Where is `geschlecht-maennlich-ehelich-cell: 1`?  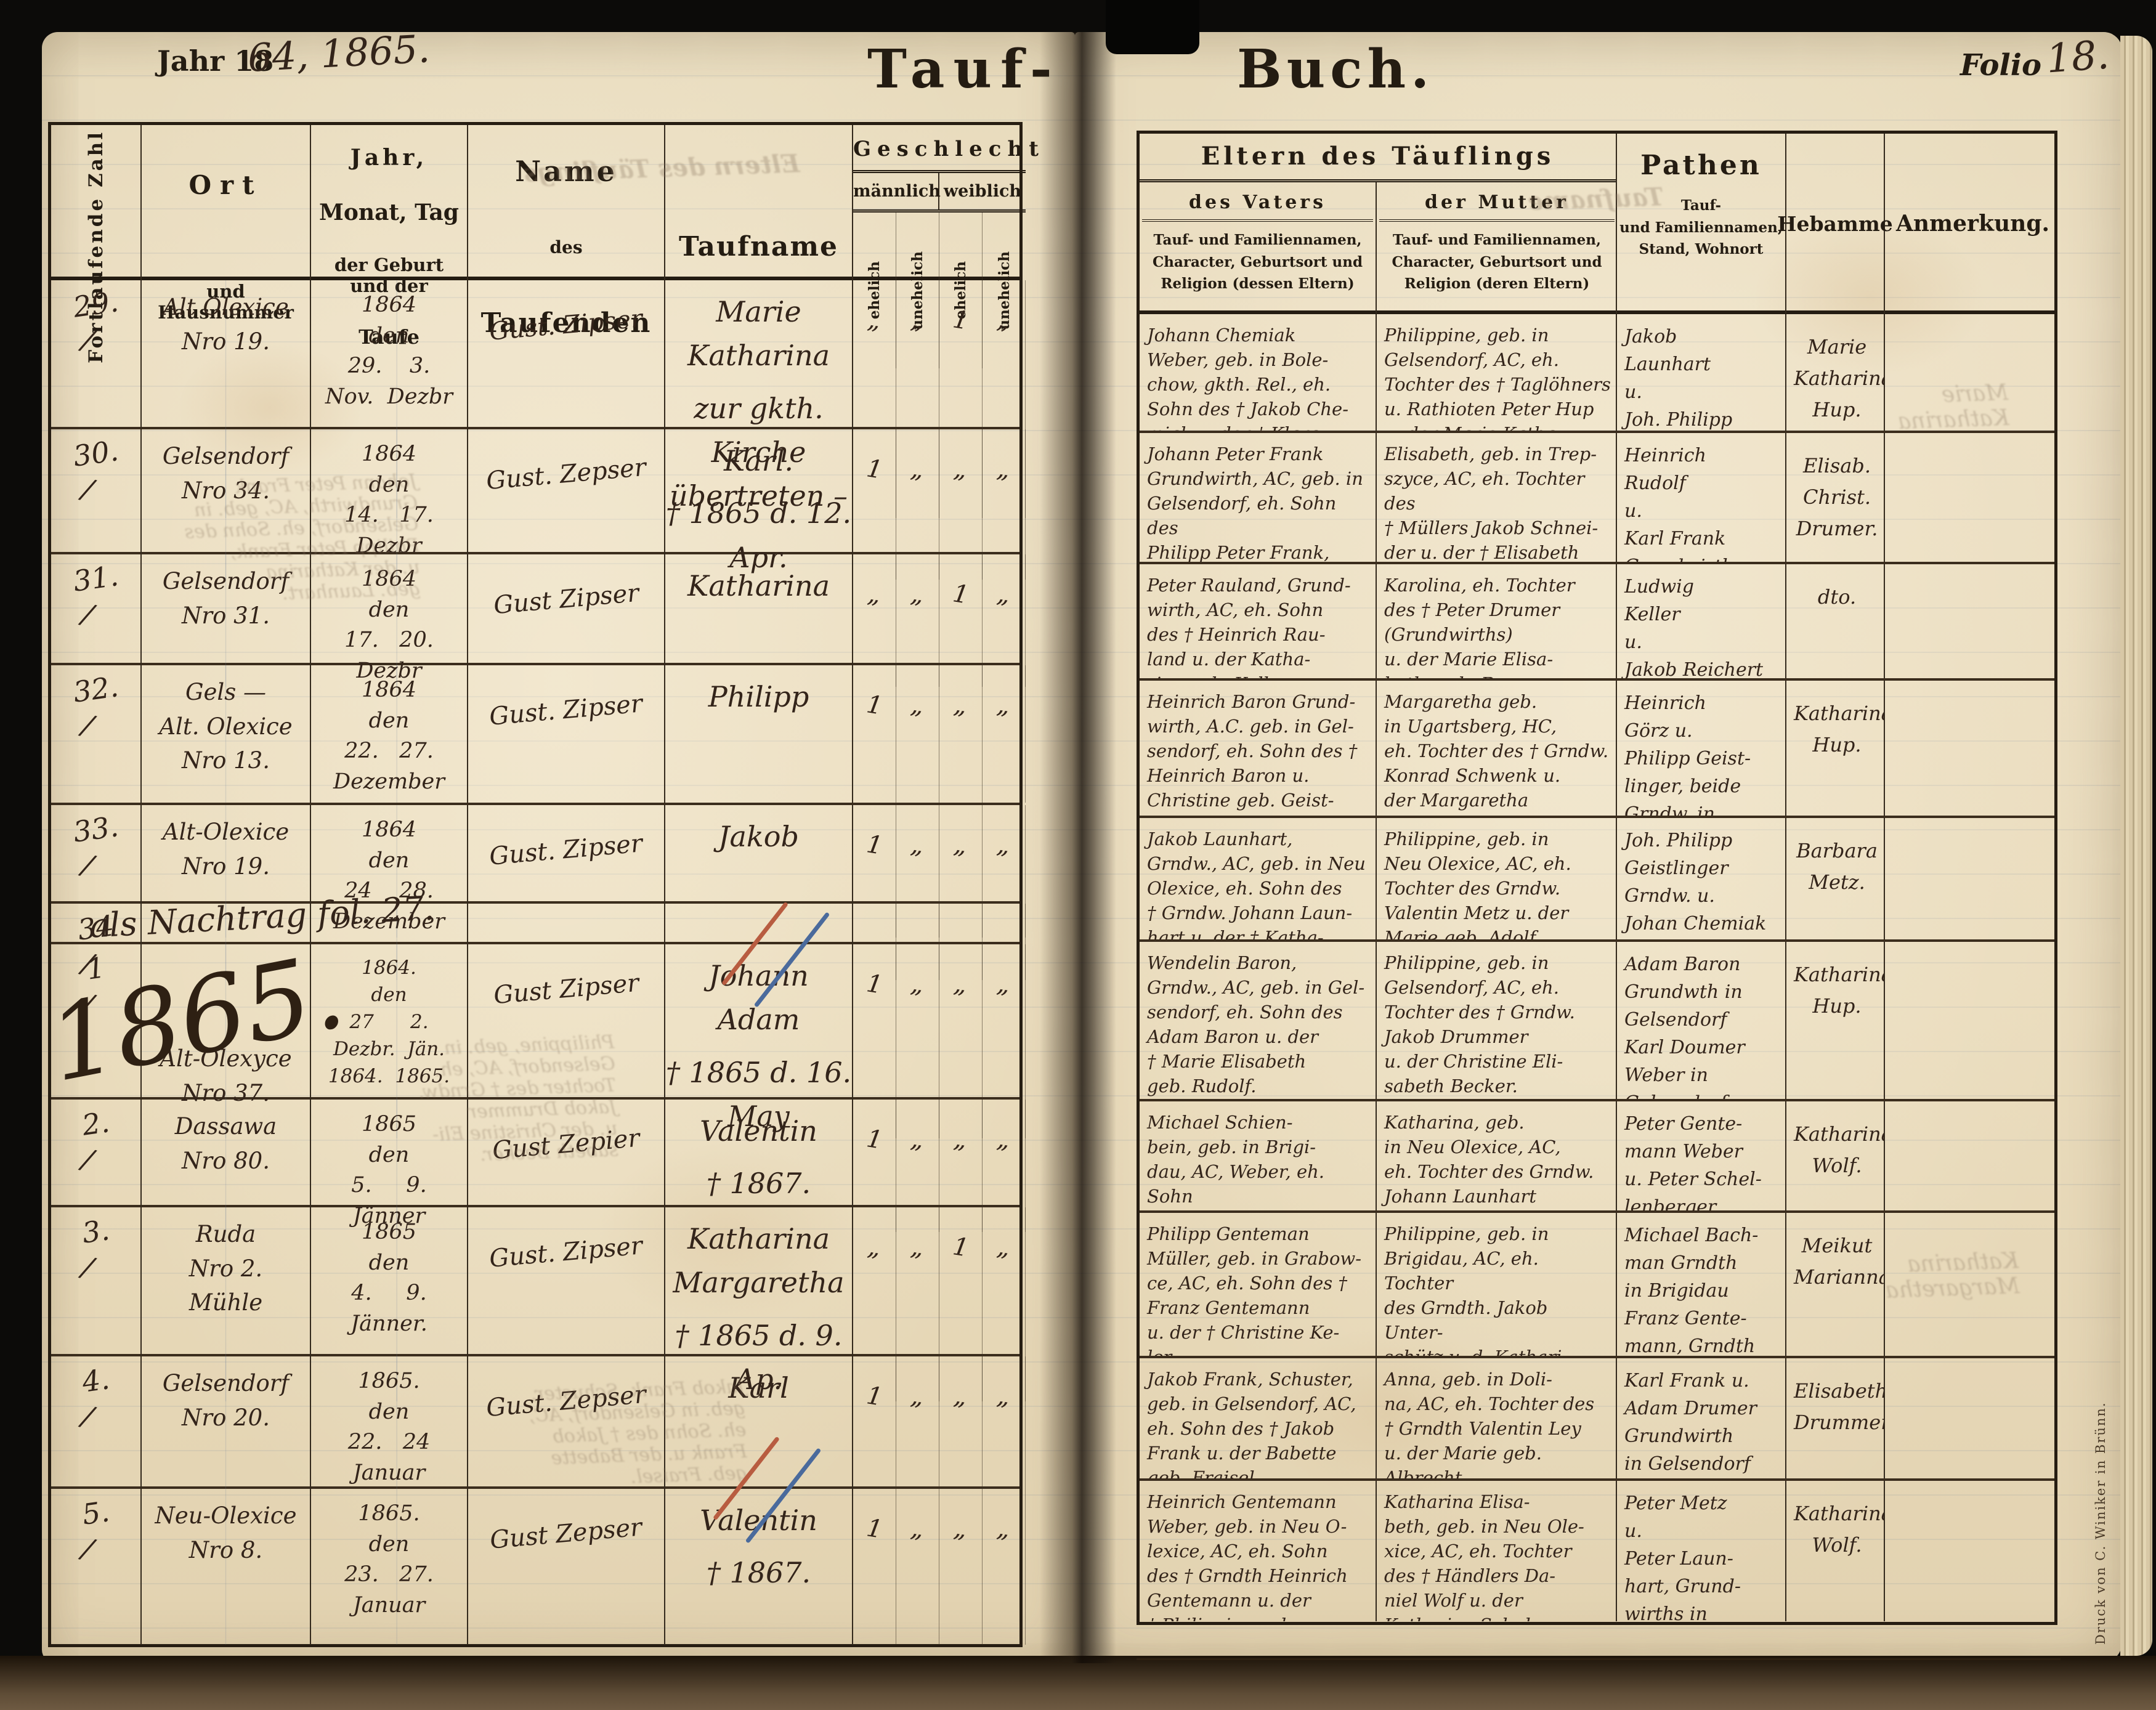 geschlecht-maennlich-ehelich-cell: 1 is located at coordinates (874, 1422).